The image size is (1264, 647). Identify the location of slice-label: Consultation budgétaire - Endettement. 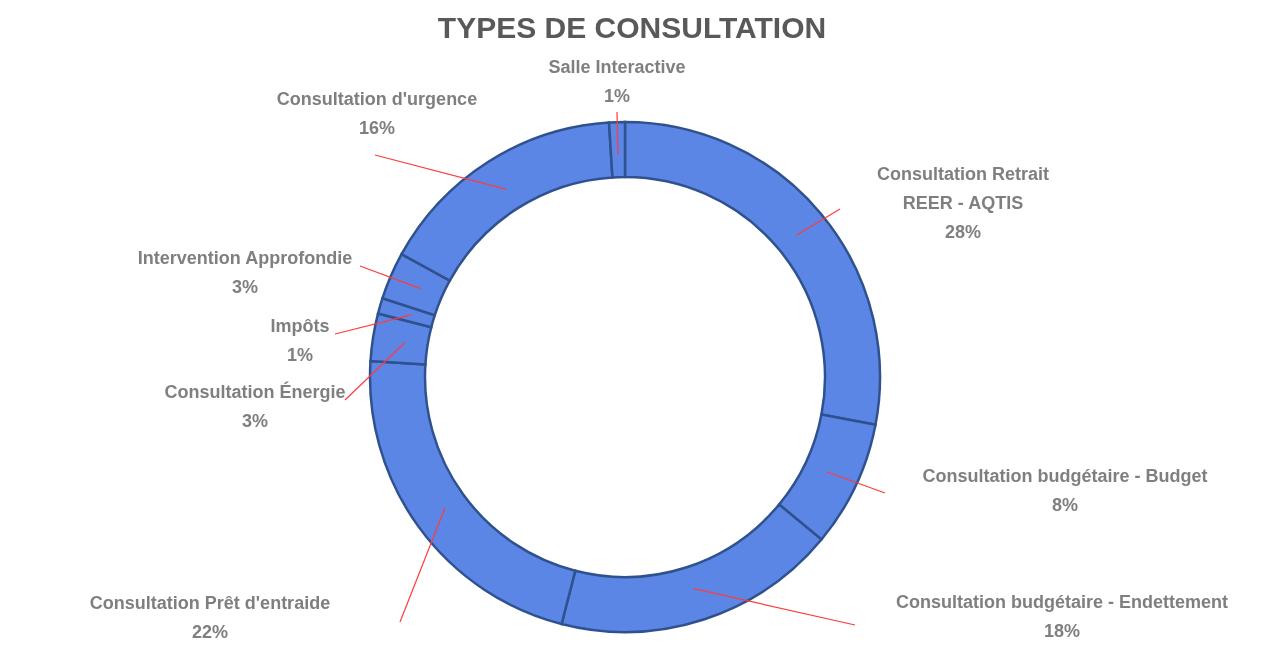
(1062, 602).